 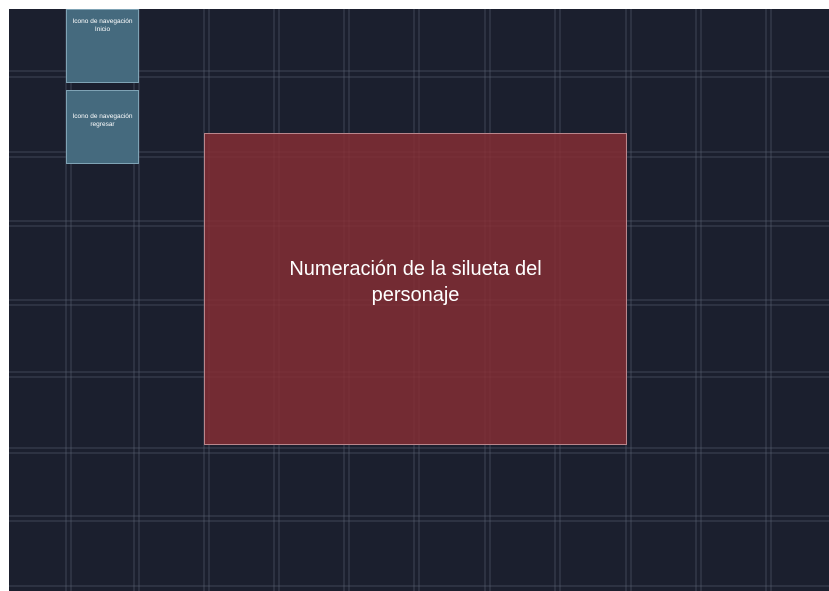 What do you see at coordinates (102, 120) in the screenshot?
I see `back-nav-label: Icono de navegación regresar` at bounding box center [102, 120].